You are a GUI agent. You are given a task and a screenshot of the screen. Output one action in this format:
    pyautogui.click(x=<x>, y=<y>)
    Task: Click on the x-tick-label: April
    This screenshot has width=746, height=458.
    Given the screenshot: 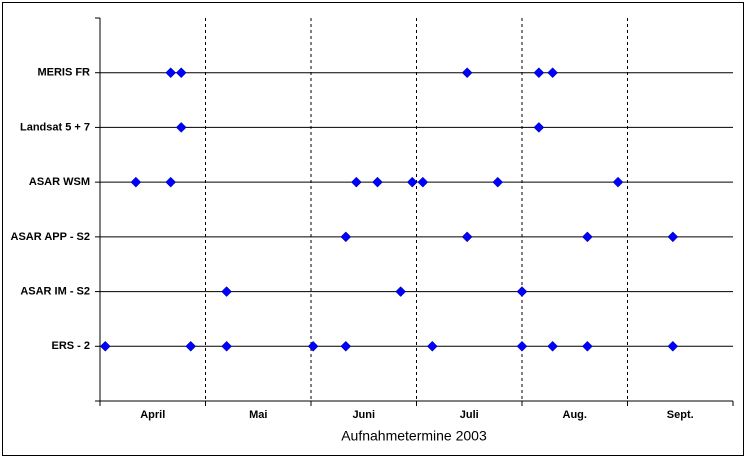 What is the action you would take?
    pyautogui.click(x=152, y=415)
    